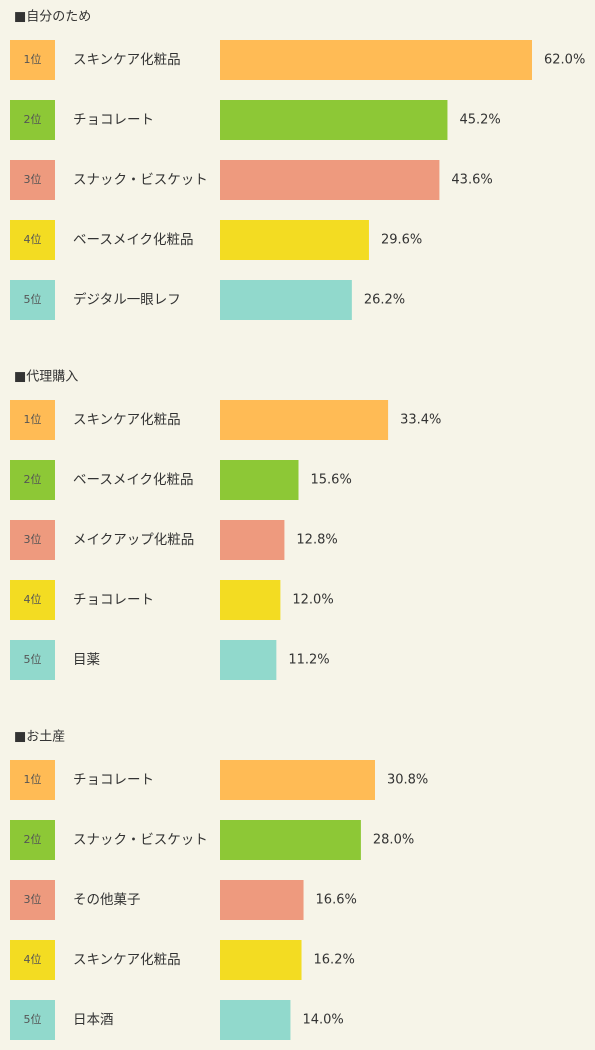 The image size is (595, 1050). I want to click on value-label: 29.6%, so click(401, 240).